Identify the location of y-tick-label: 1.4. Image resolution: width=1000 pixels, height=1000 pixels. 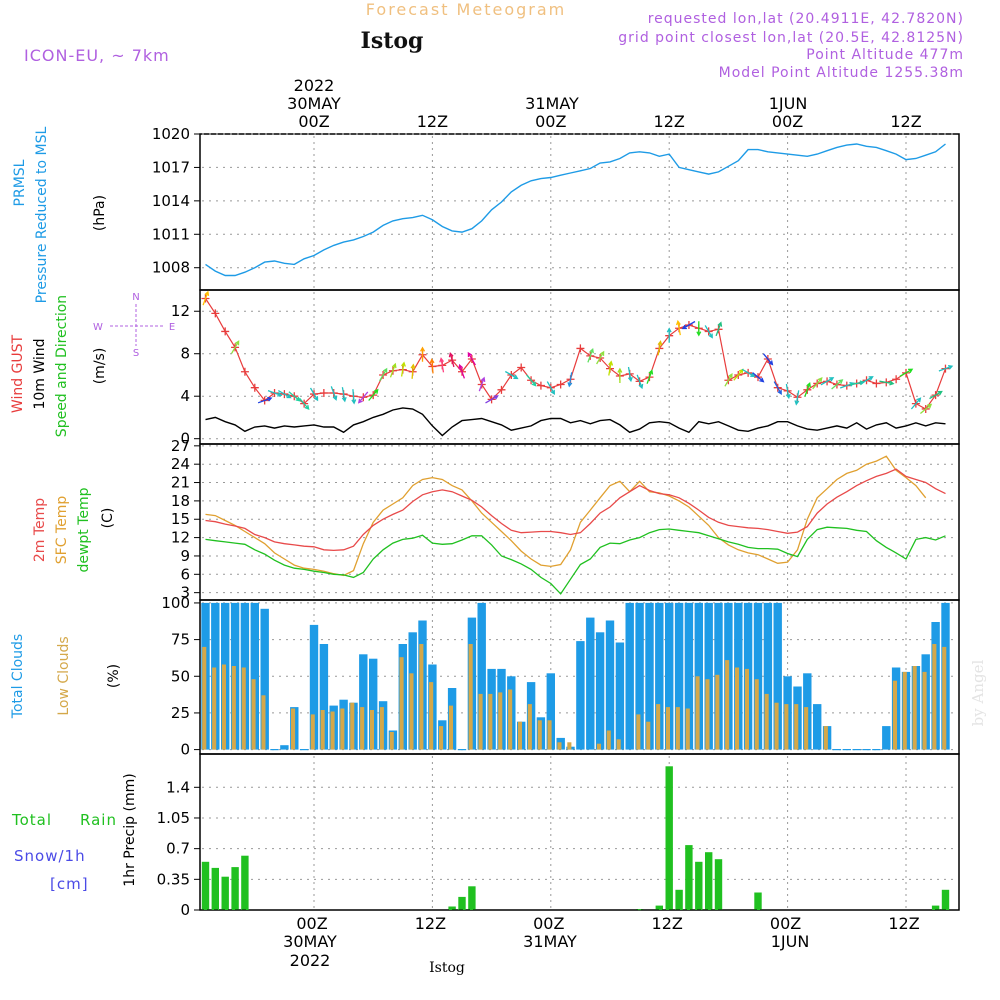
(178, 787).